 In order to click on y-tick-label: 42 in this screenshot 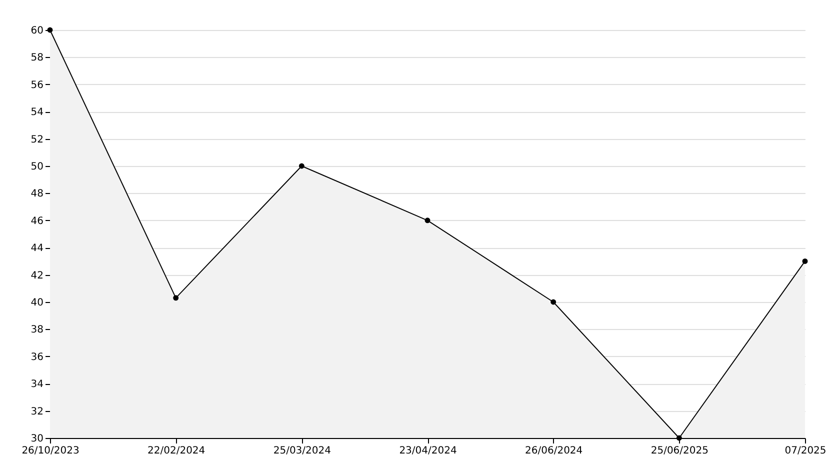, I will do `click(37, 276)`.